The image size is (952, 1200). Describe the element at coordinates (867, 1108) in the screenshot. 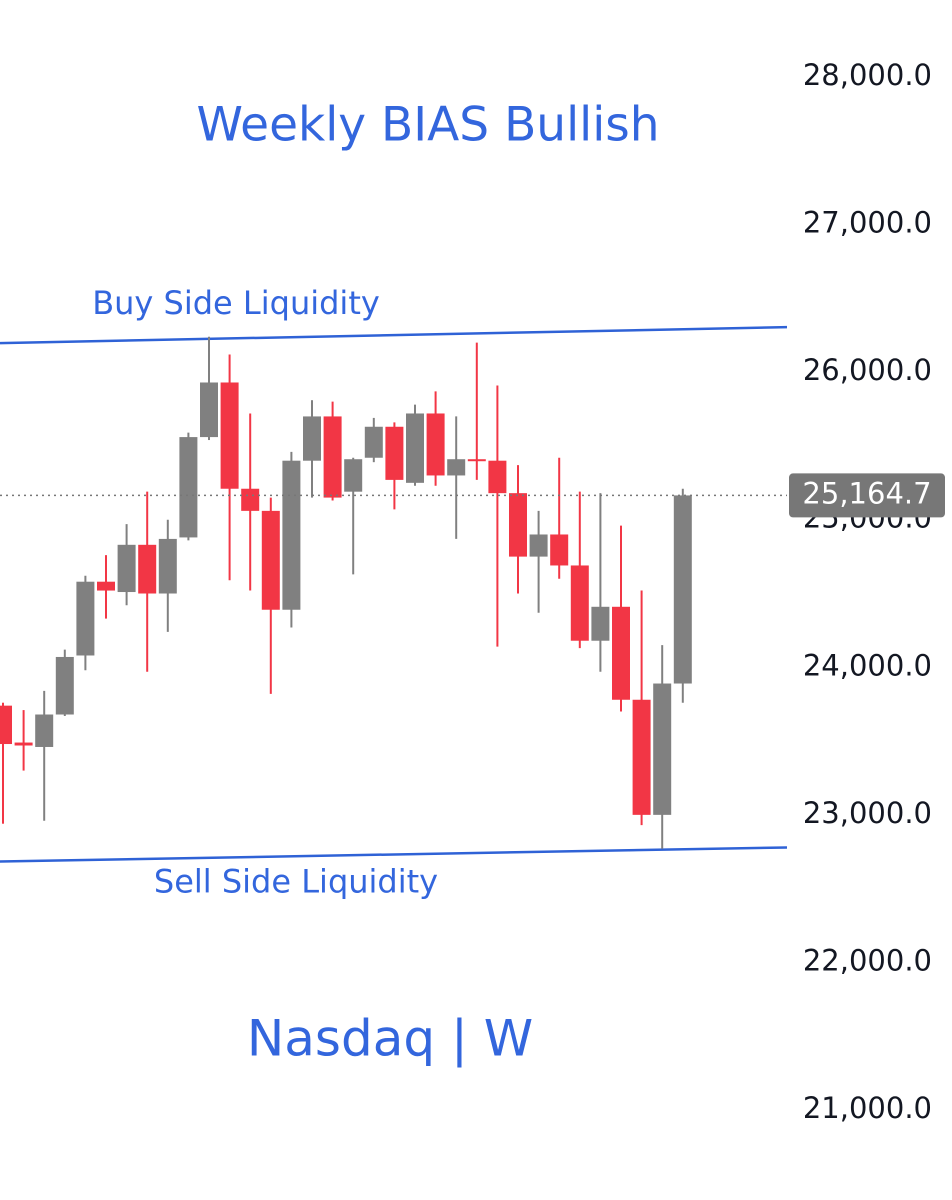

I see `y-tick-label: 21,000.0` at that location.